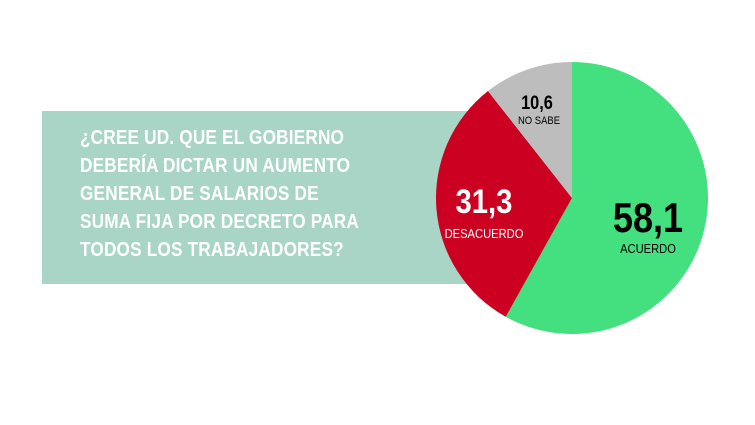  I want to click on pie-slice-no-sabe, so click(529, 129).